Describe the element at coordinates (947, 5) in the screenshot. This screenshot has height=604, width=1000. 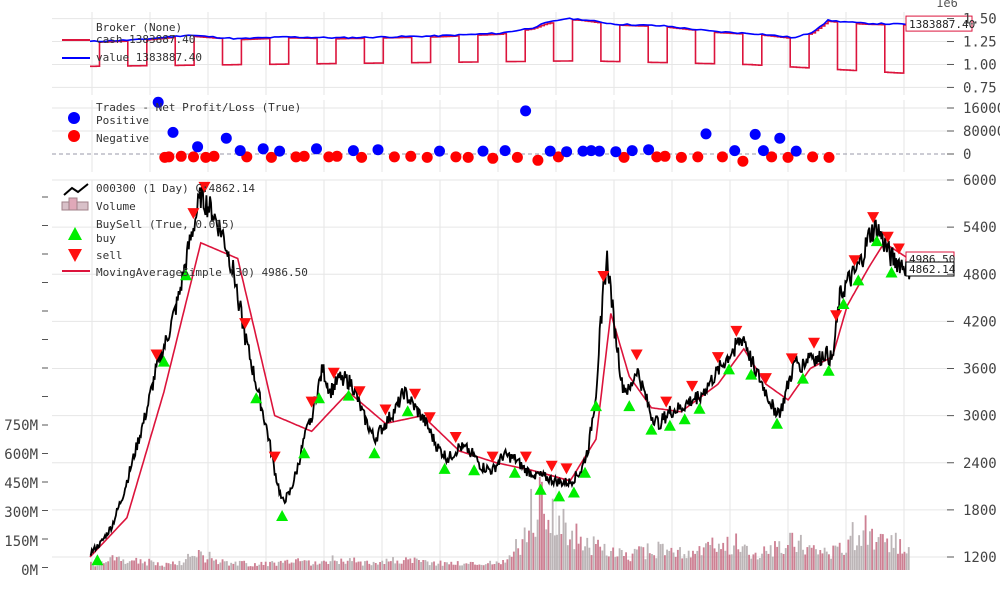
I see `broker-scale-label: 1e6` at that location.